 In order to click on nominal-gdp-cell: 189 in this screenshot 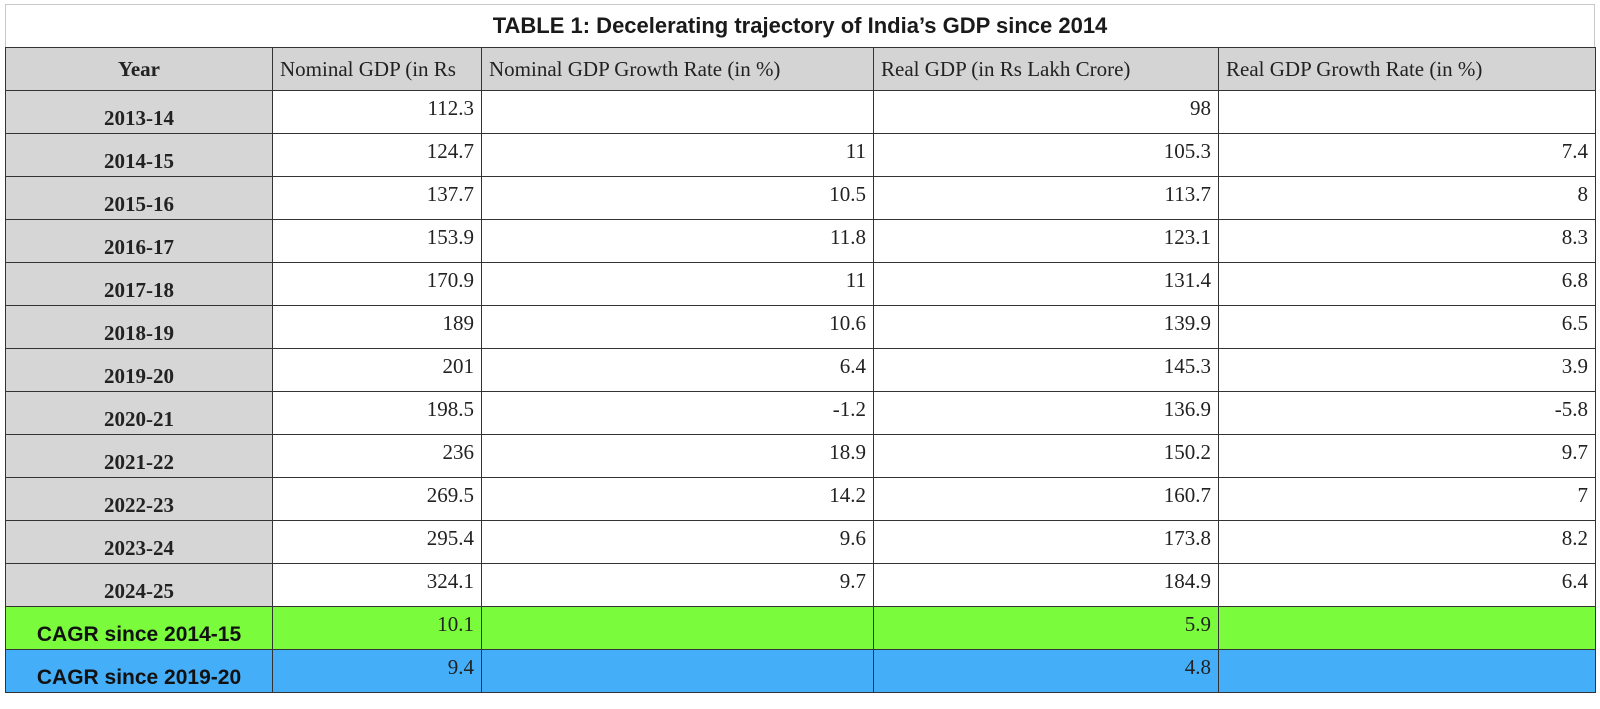, I will do `click(377, 327)`.